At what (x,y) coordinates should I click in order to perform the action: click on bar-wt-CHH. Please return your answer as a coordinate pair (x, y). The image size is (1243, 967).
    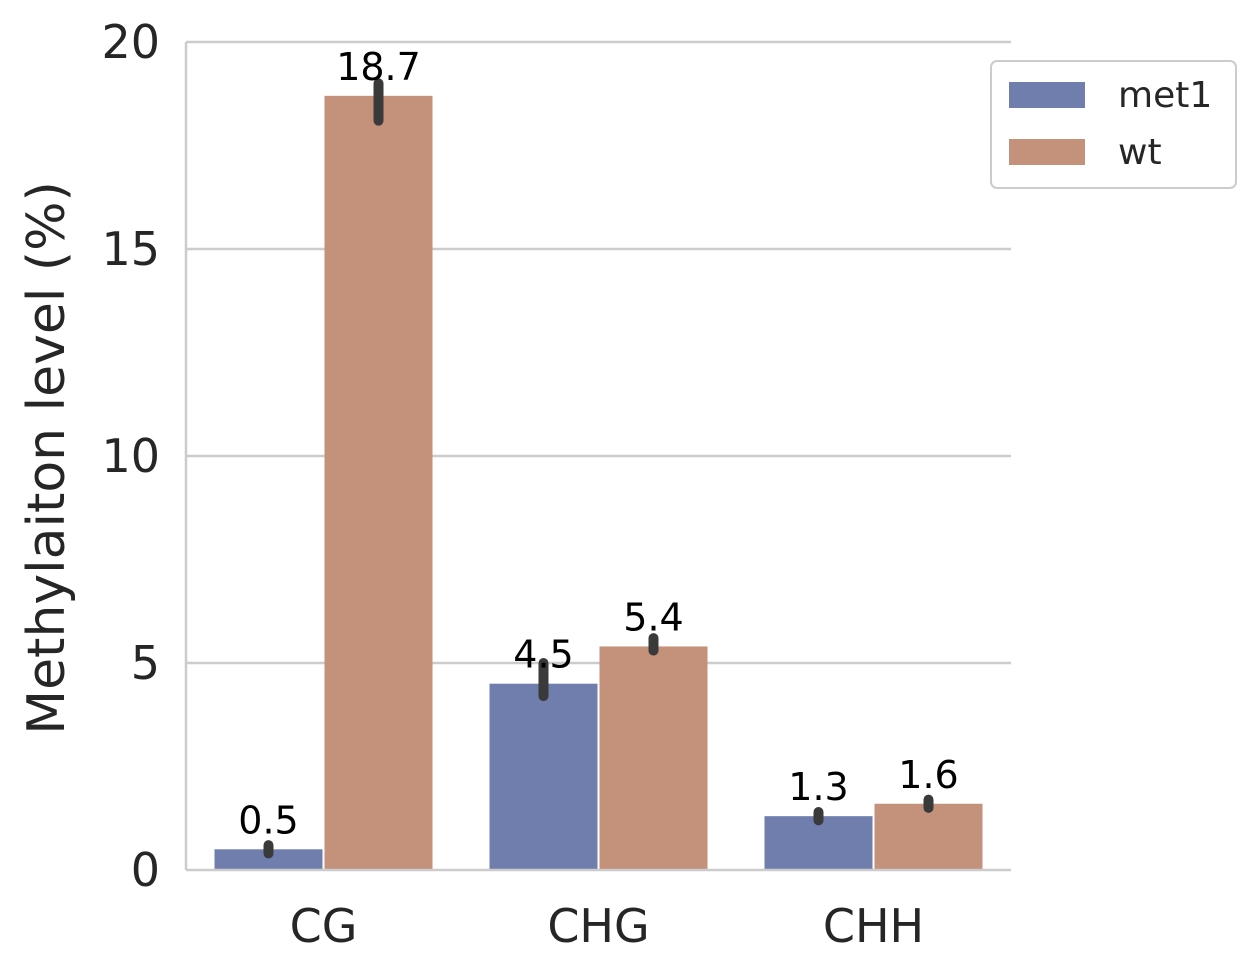
    Looking at the image, I should click on (928, 836).